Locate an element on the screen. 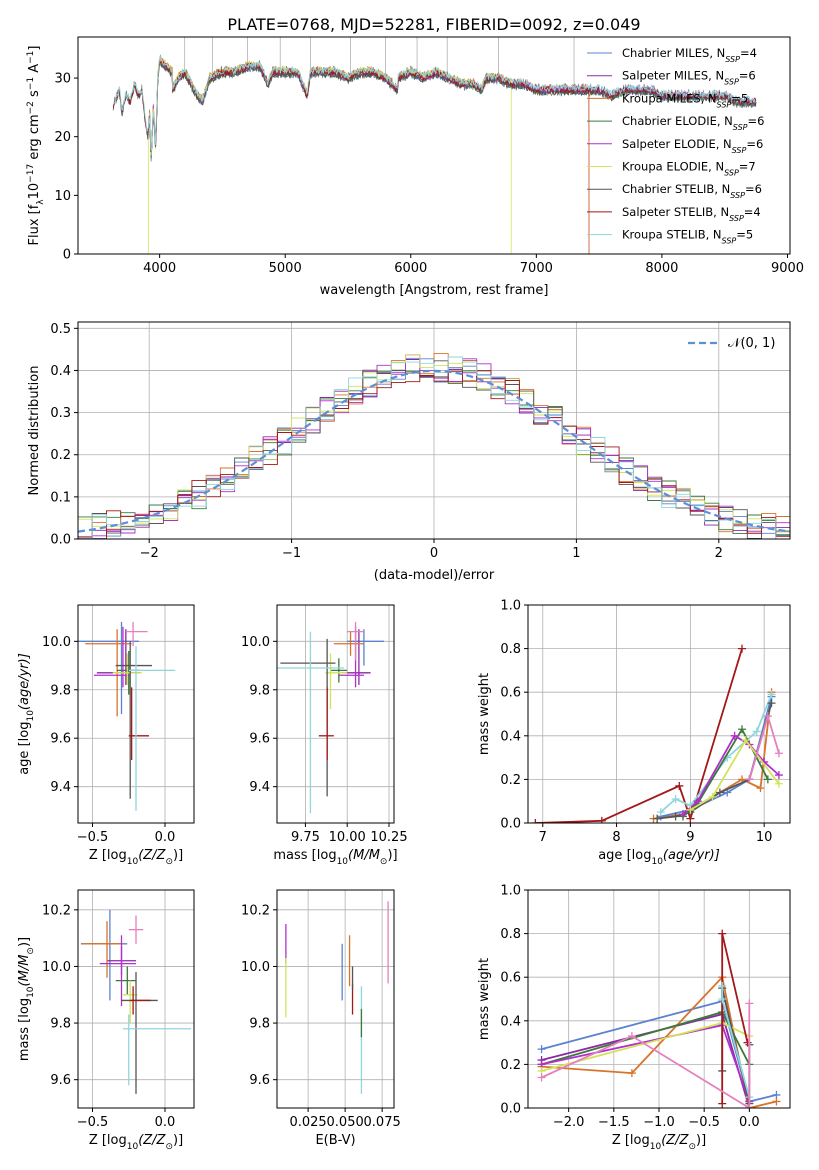 Image resolution: width=819 pixels, height=1170 pixels. label-part: (M/M is located at coordinates (364, 855).